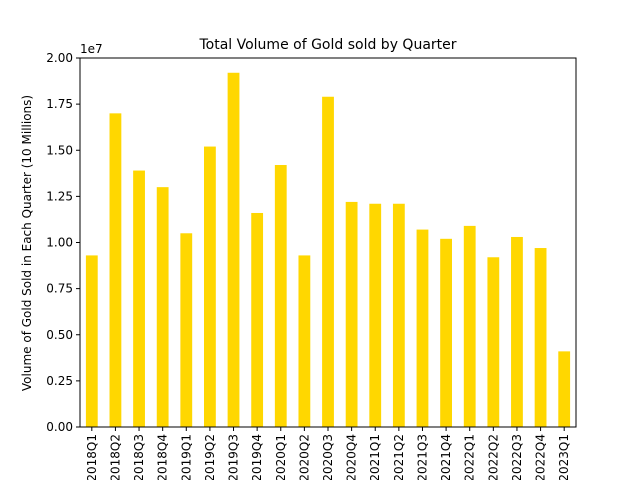 This screenshot has height=480, width=640. I want to click on x-tick-label: 2018Q3, so click(139, 457).